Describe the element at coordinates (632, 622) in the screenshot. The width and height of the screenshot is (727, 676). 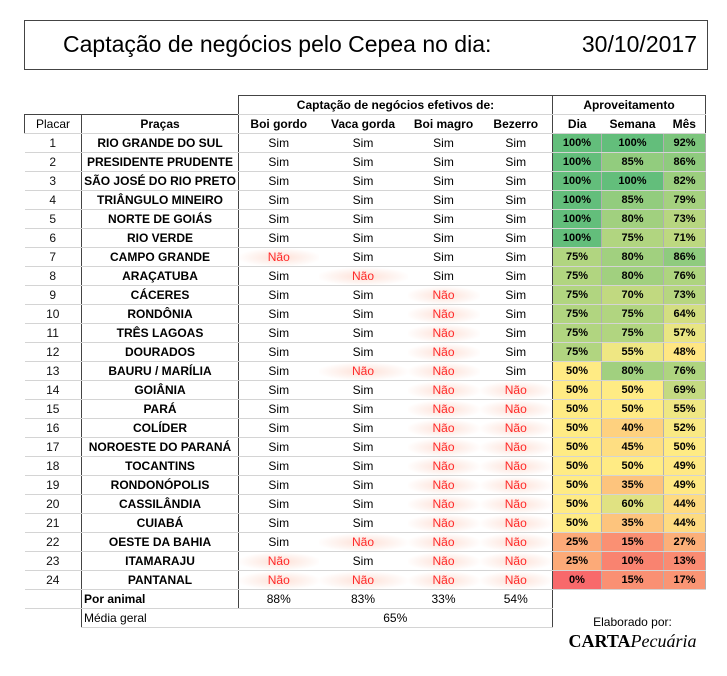
I see `credit-label: Elaborado por:` at that location.